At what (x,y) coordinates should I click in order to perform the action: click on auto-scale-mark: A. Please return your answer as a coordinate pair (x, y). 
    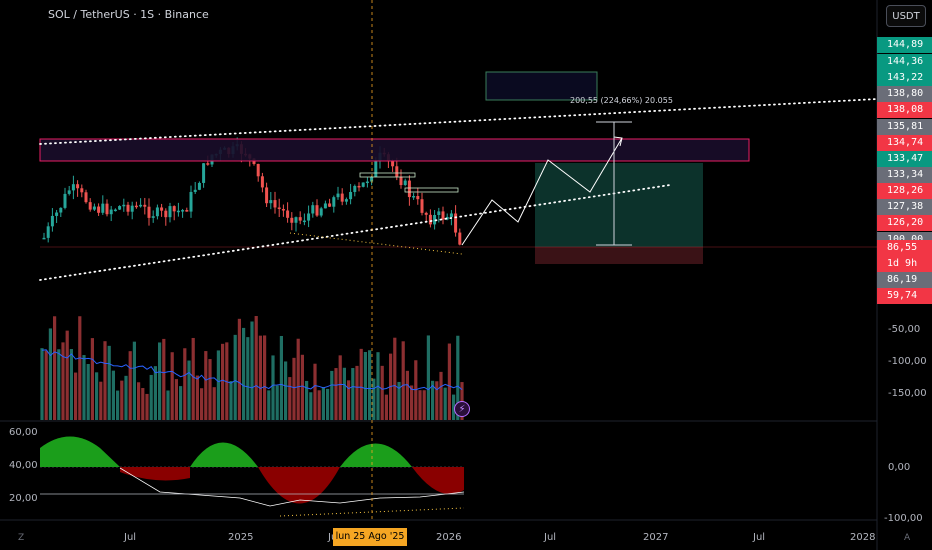
    Looking at the image, I should click on (907, 538).